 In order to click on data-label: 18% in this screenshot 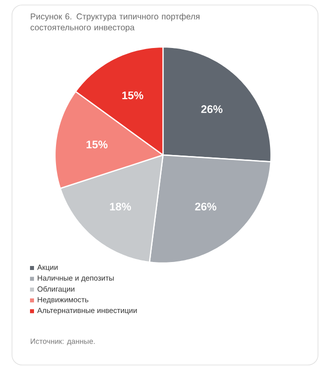, I will do `click(120, 206)`.